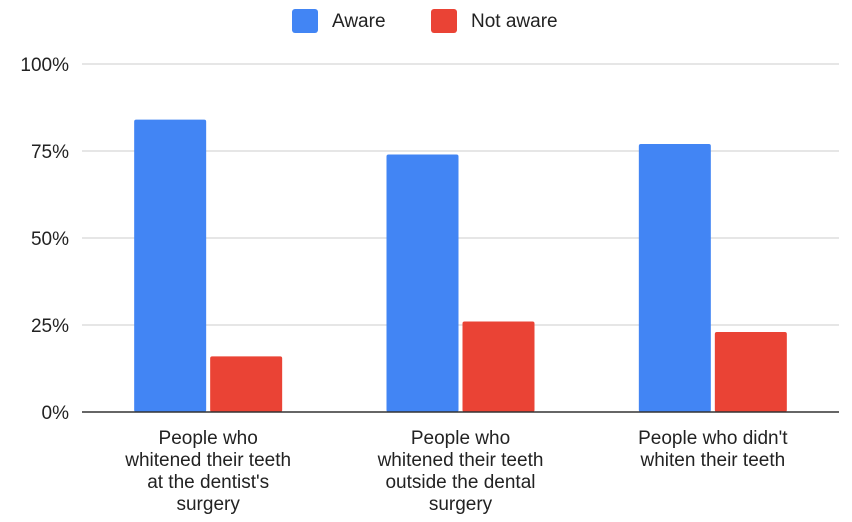 This screenshot has height=522, width=852. Describe the element at coordinates (359, 21) in the screenshot. I see `legend-label-aware: Aware` at that location.